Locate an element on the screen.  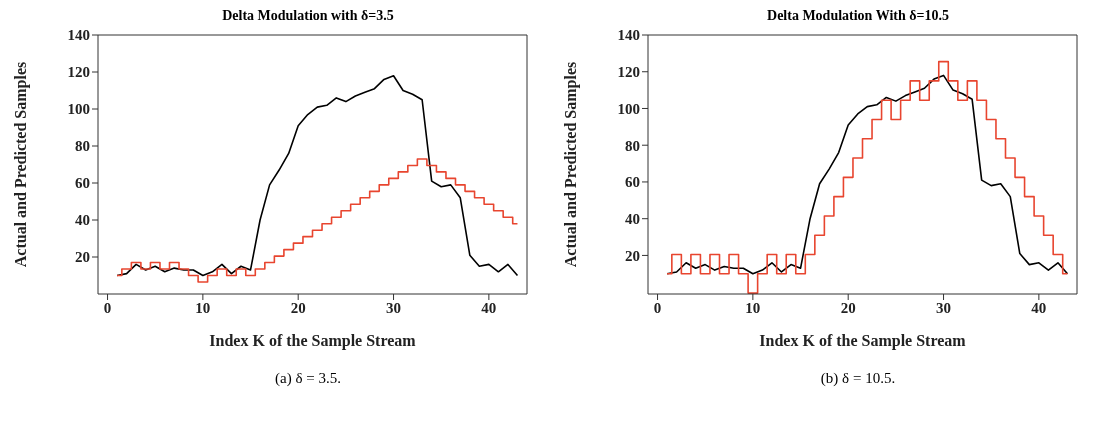
chart-title: Delta Modulation with δ=3.5 is located at coordinates (308, 16).